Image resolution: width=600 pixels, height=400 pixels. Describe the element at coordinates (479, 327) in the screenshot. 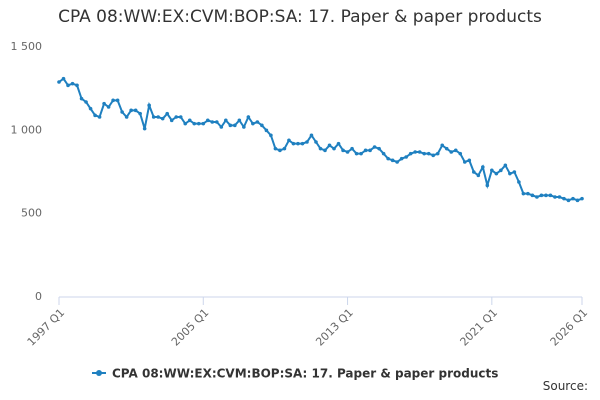

I see `x-tick-label: 2021 Q1` at that location.